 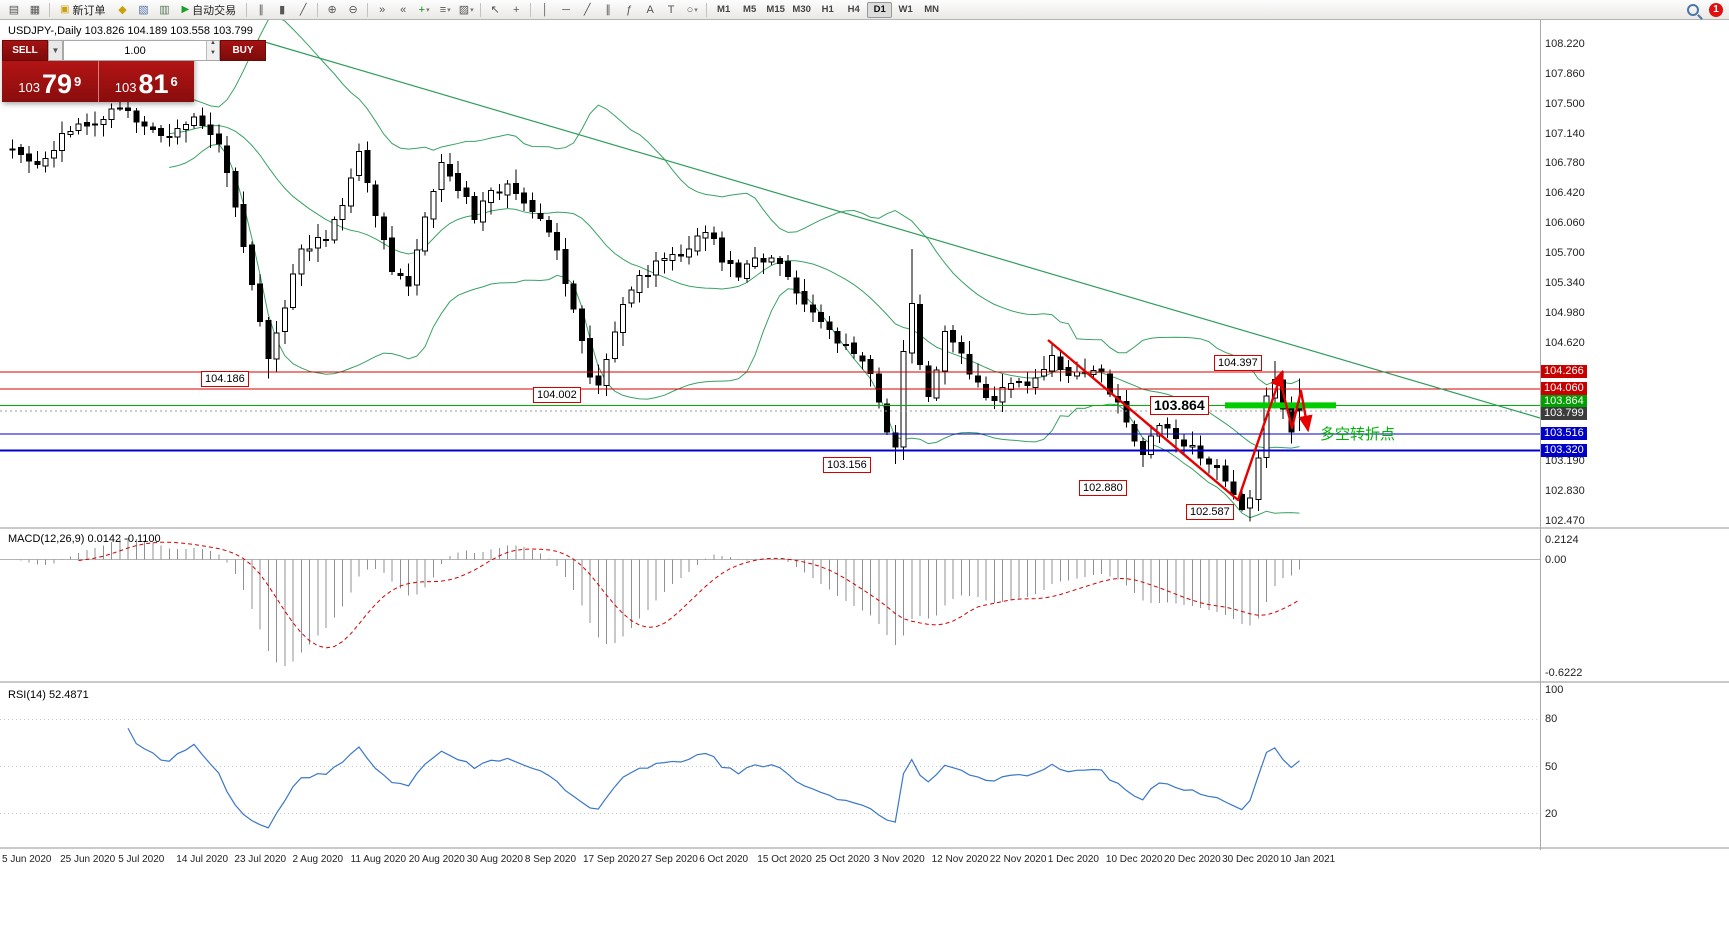 What do you see at coordinates (14, 10) in the screenshot?
I see `chart-window-icon: ▤` at bounding box center [14, 10].